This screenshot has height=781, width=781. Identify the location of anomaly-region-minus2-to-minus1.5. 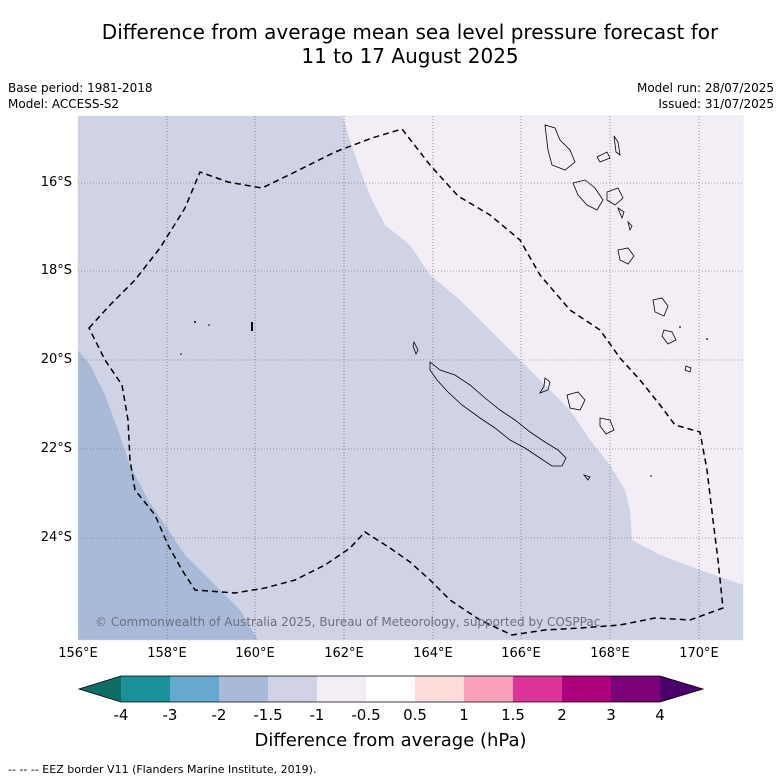
(168, 495).